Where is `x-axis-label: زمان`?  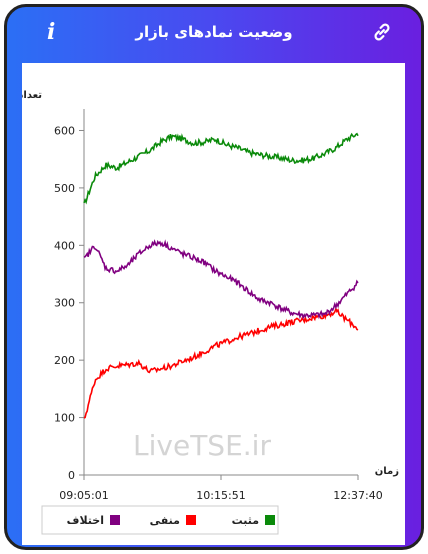 x-axis-label: زمان is located at coordinates (387, 471).